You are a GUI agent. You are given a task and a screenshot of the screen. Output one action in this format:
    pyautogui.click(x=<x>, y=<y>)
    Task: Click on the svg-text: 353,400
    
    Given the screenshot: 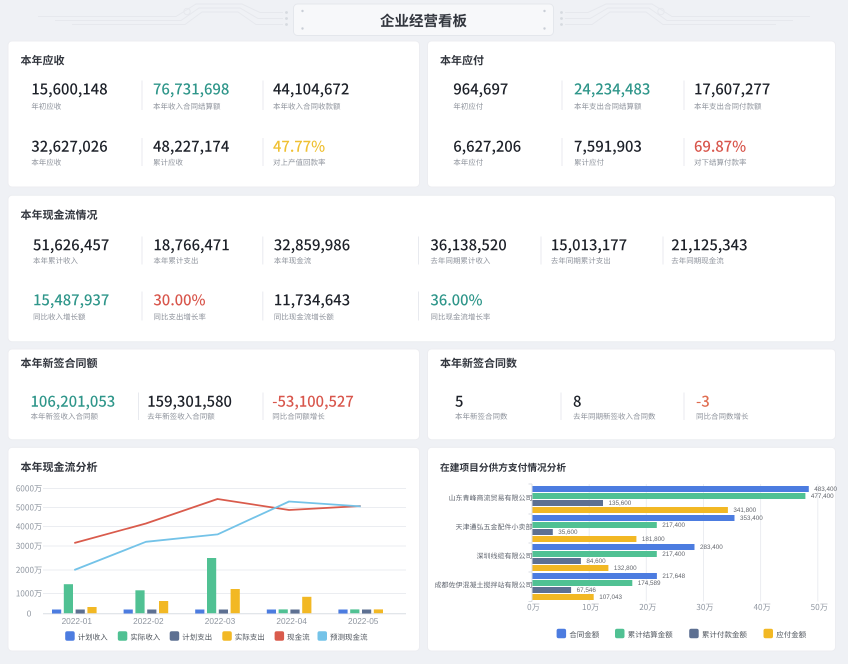 What is the action you would take?
    pyautogui.click(x=751, y=518)
    